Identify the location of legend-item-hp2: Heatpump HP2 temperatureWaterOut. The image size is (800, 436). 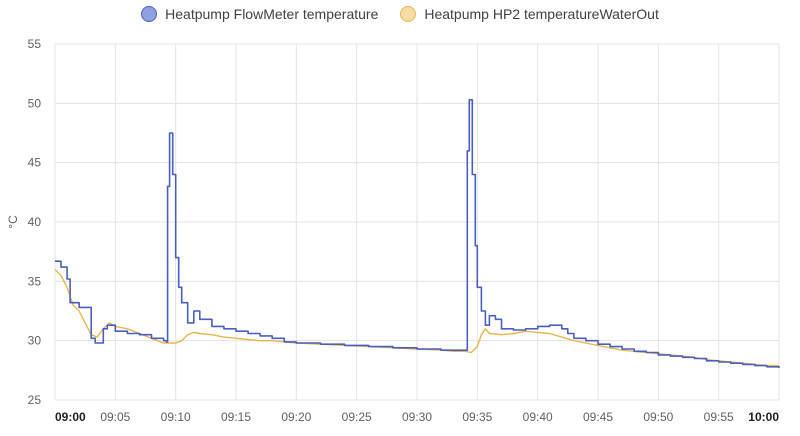
(529, 14).